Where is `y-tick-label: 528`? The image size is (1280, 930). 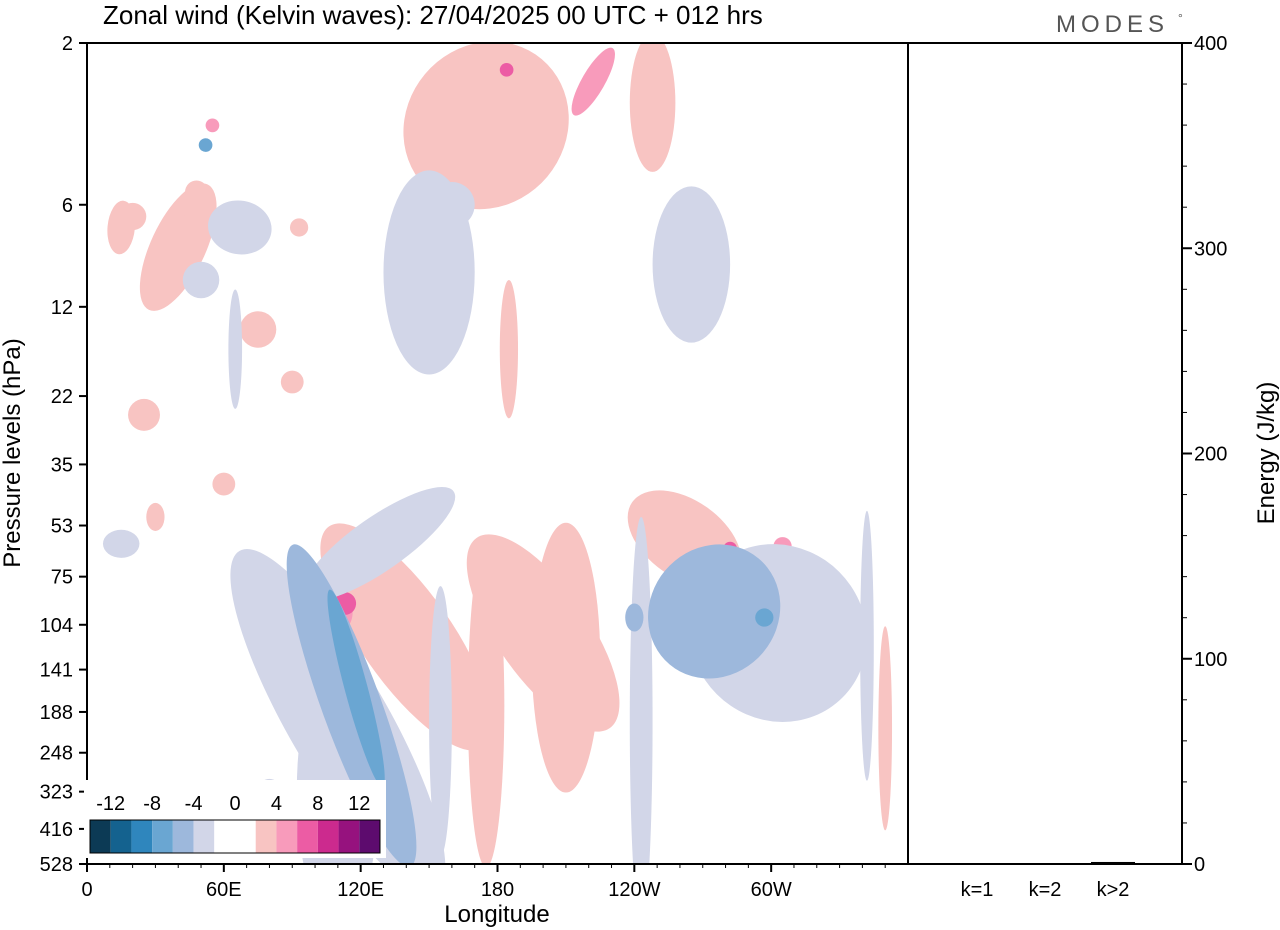 y-tick-label: 528 is located at coordinates (56, 865).